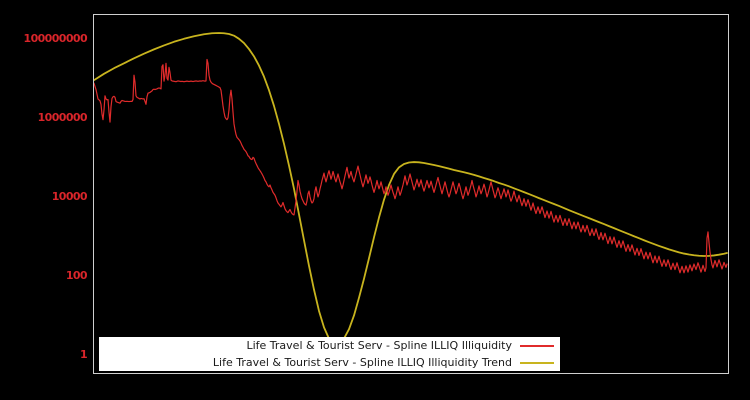 Image resolution: width=750 pixels, height=400 pixels. I want to click on y-tick-label: 10000, so click(69, 197).